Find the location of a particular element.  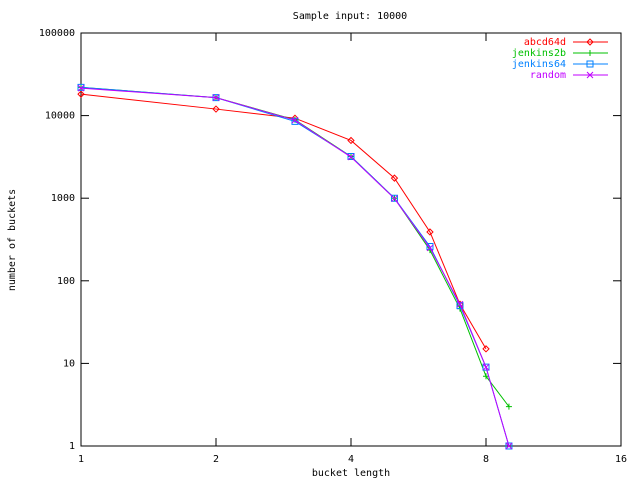

x-tick-label: 4 is located at coordinates (351, 459).